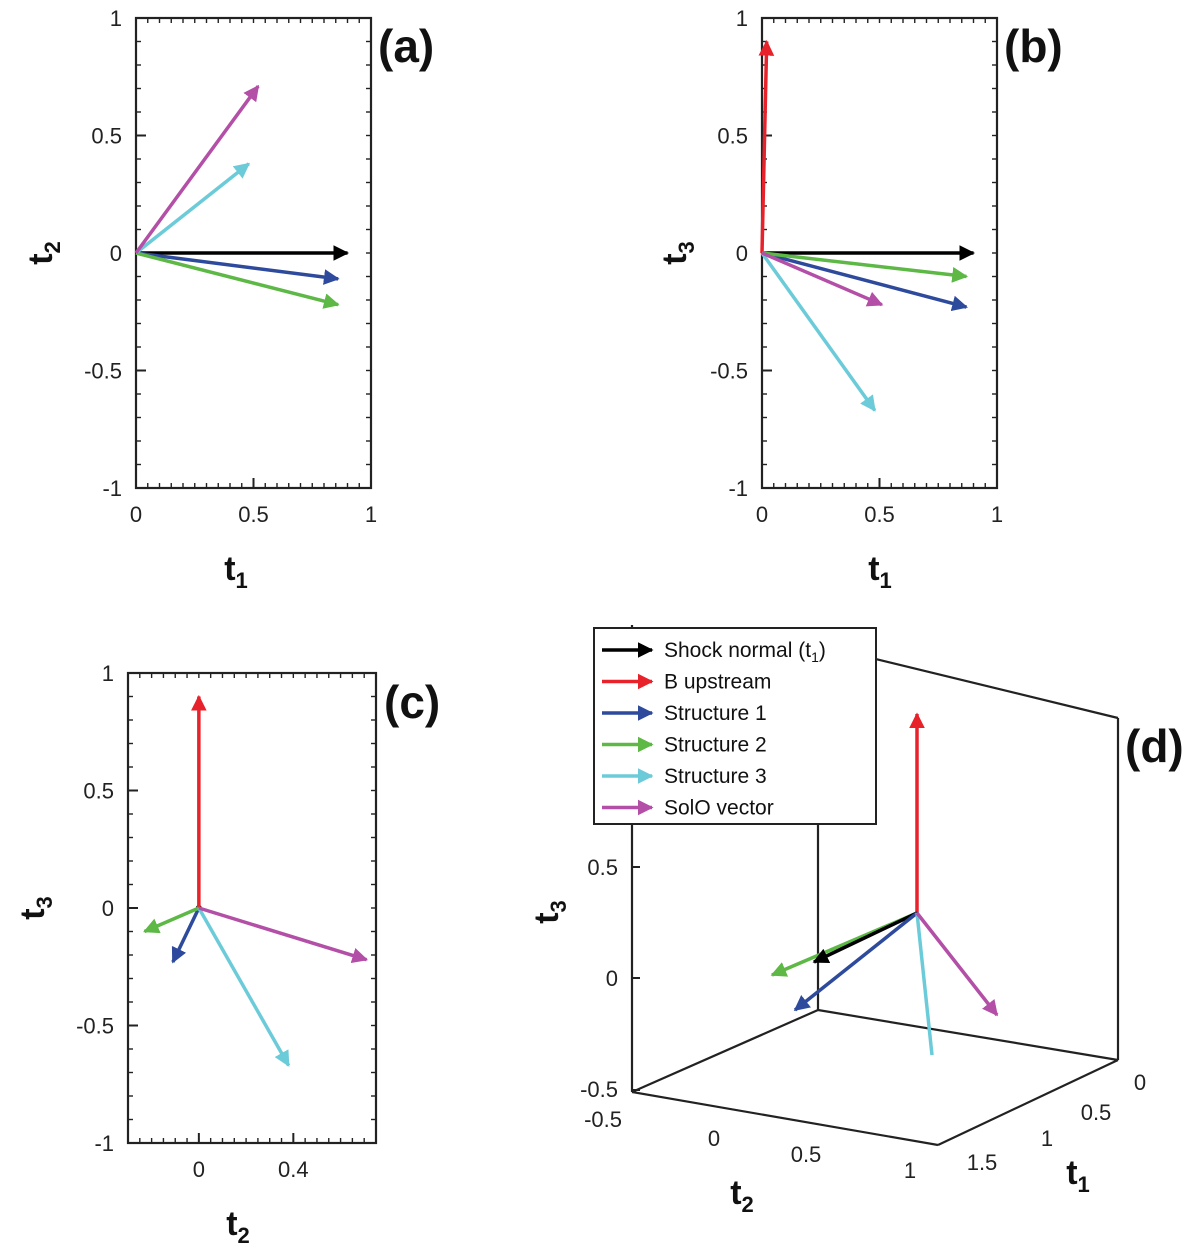 This screenshot has width=1200, height=1250. Describe the element at coordinates (910, 1170) in the screenshot. I see `t2-tick-label: 1` at that location.